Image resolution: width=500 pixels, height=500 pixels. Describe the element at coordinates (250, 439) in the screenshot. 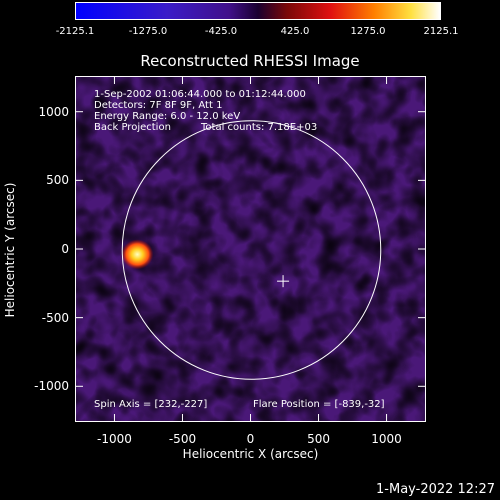

I see `x-tick-label: 0` at that location.